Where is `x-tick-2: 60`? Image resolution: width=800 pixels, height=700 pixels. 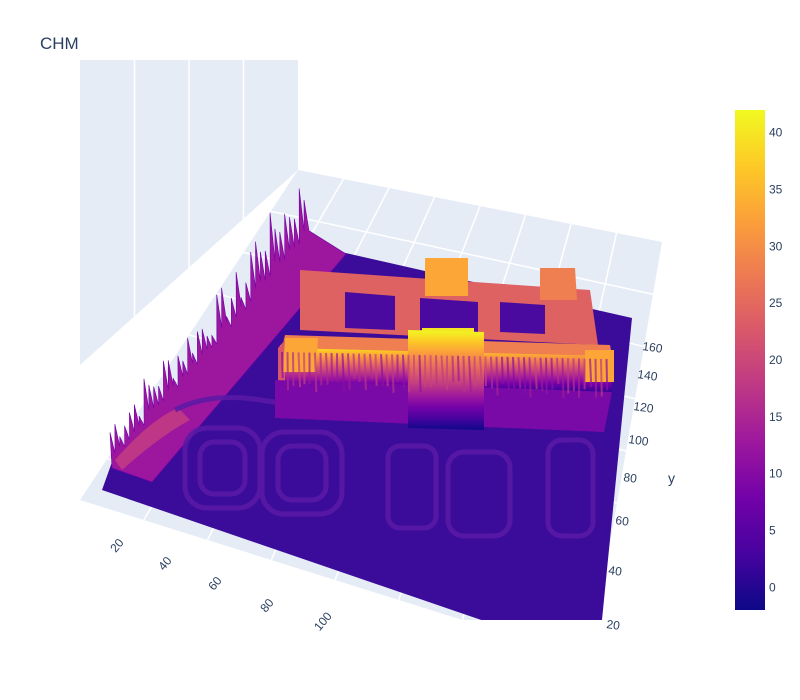
x-tick-2: 60 is located at coordinates (215, 583).